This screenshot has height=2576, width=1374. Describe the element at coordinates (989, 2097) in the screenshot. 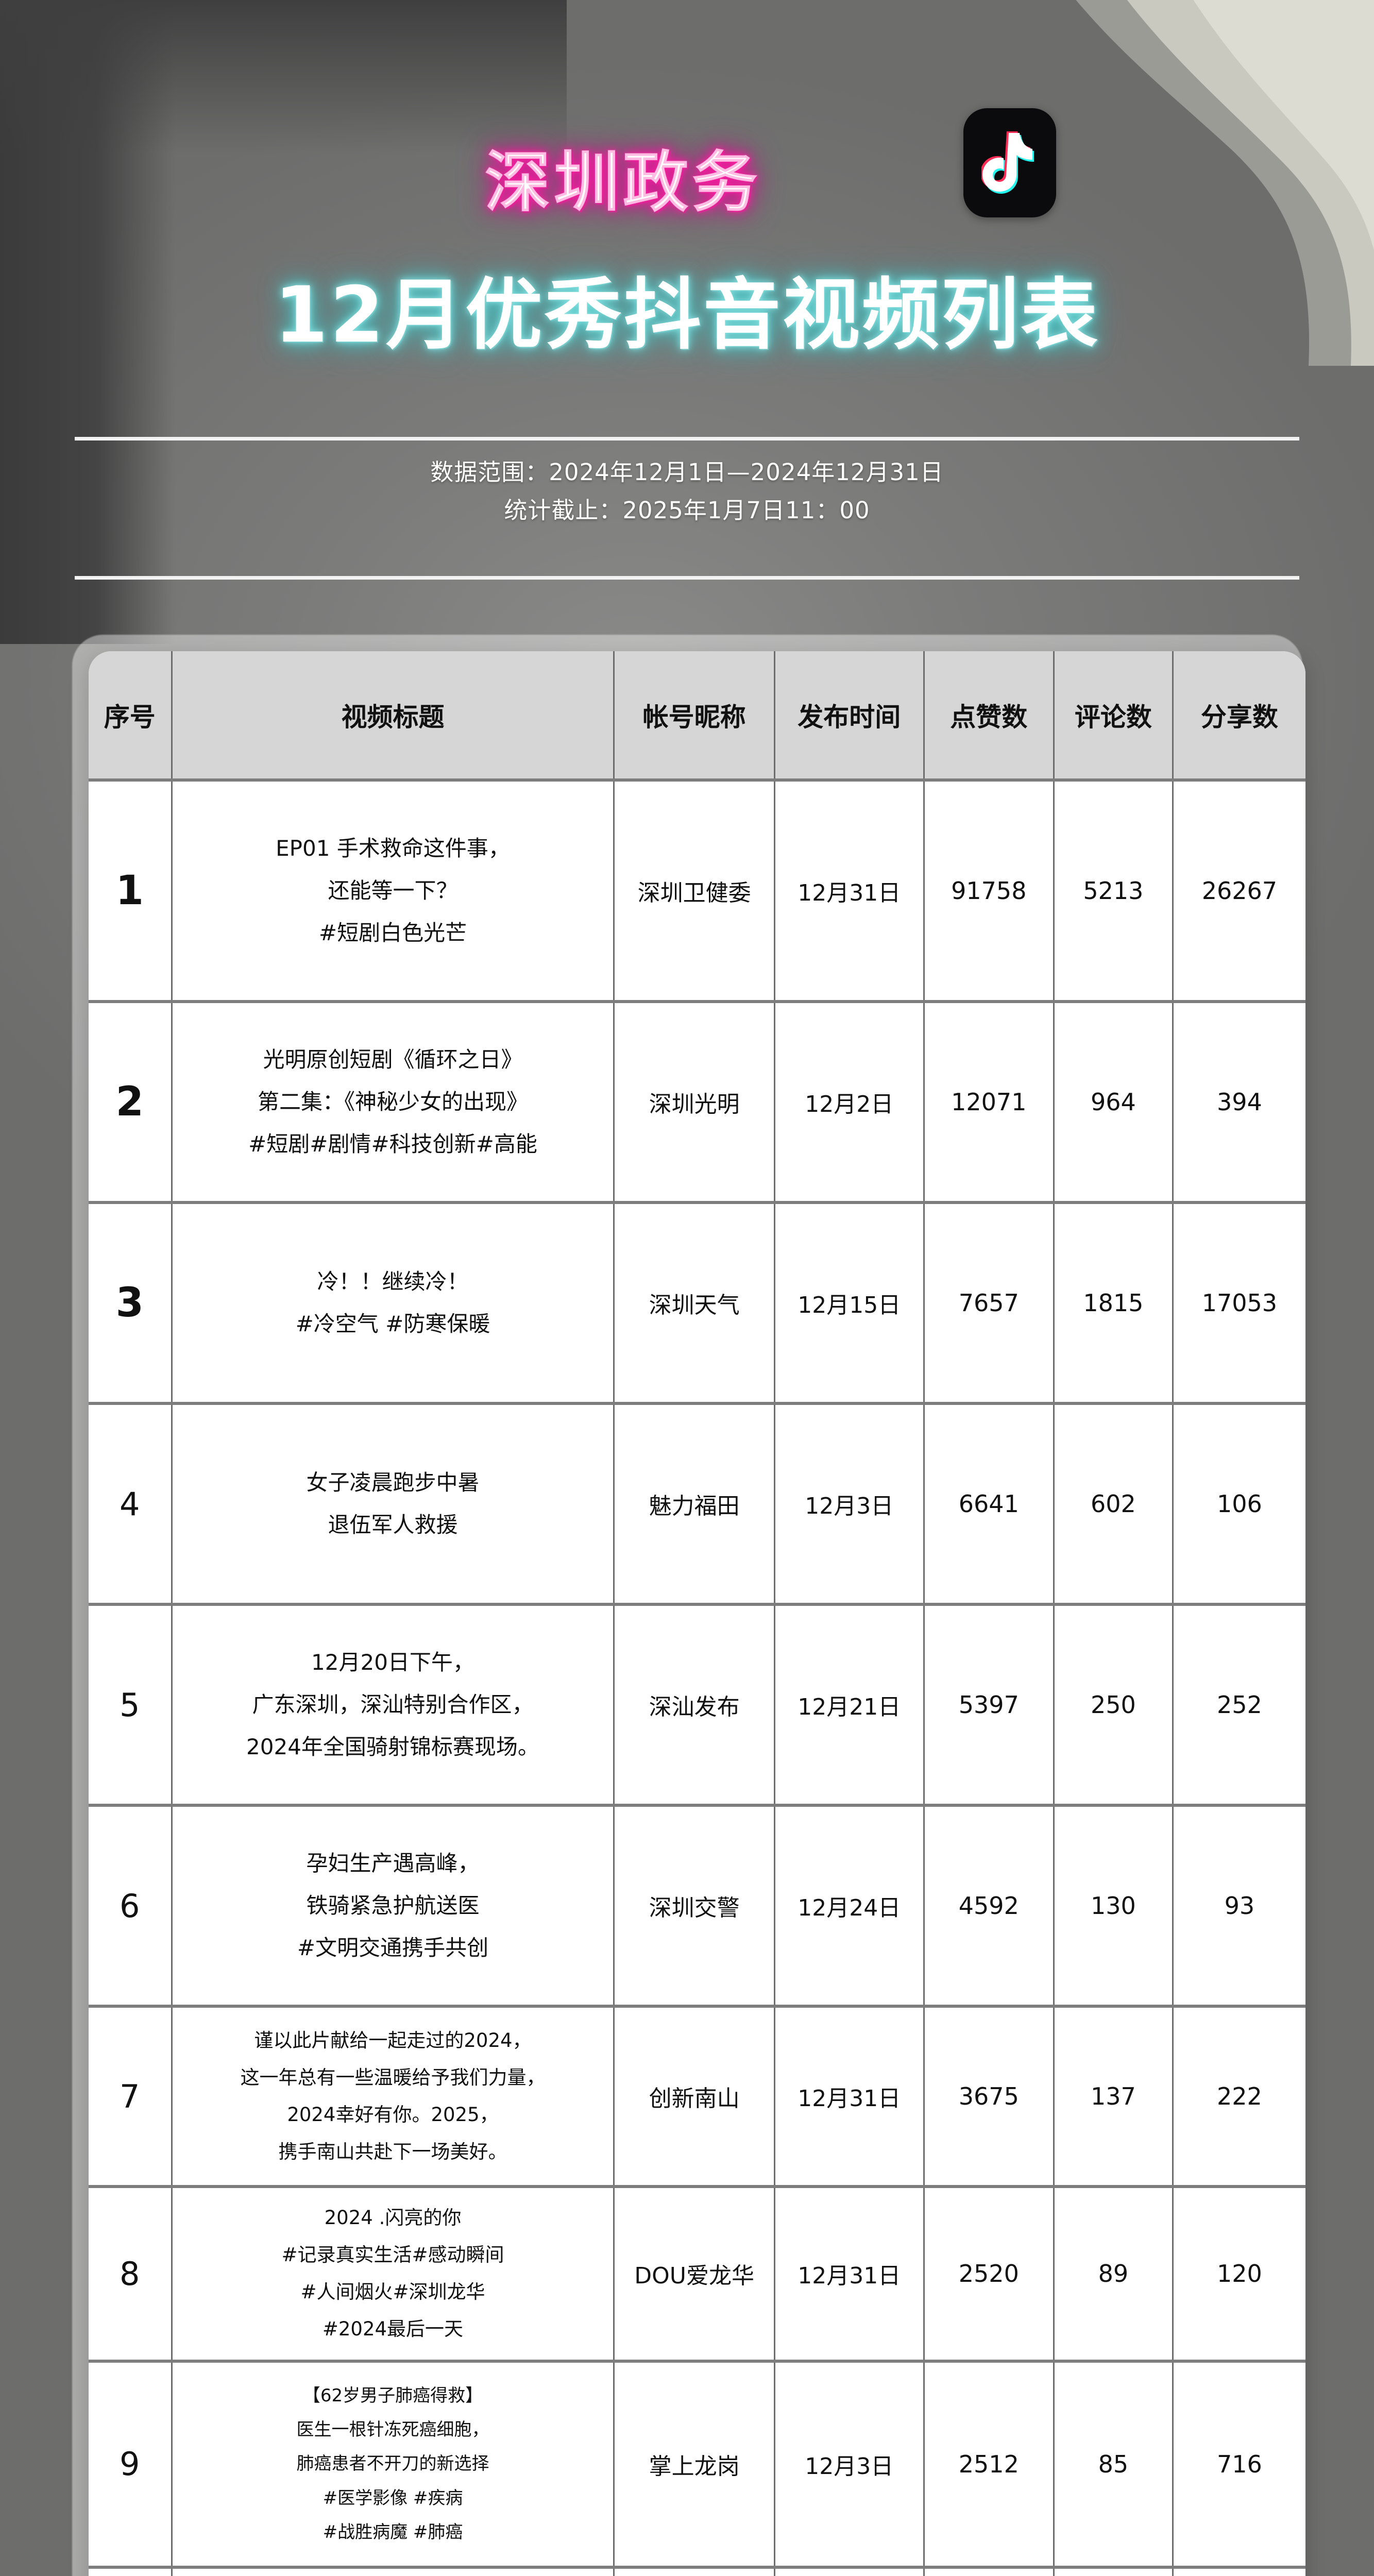

I see `cell-likes: 3675` at that location.